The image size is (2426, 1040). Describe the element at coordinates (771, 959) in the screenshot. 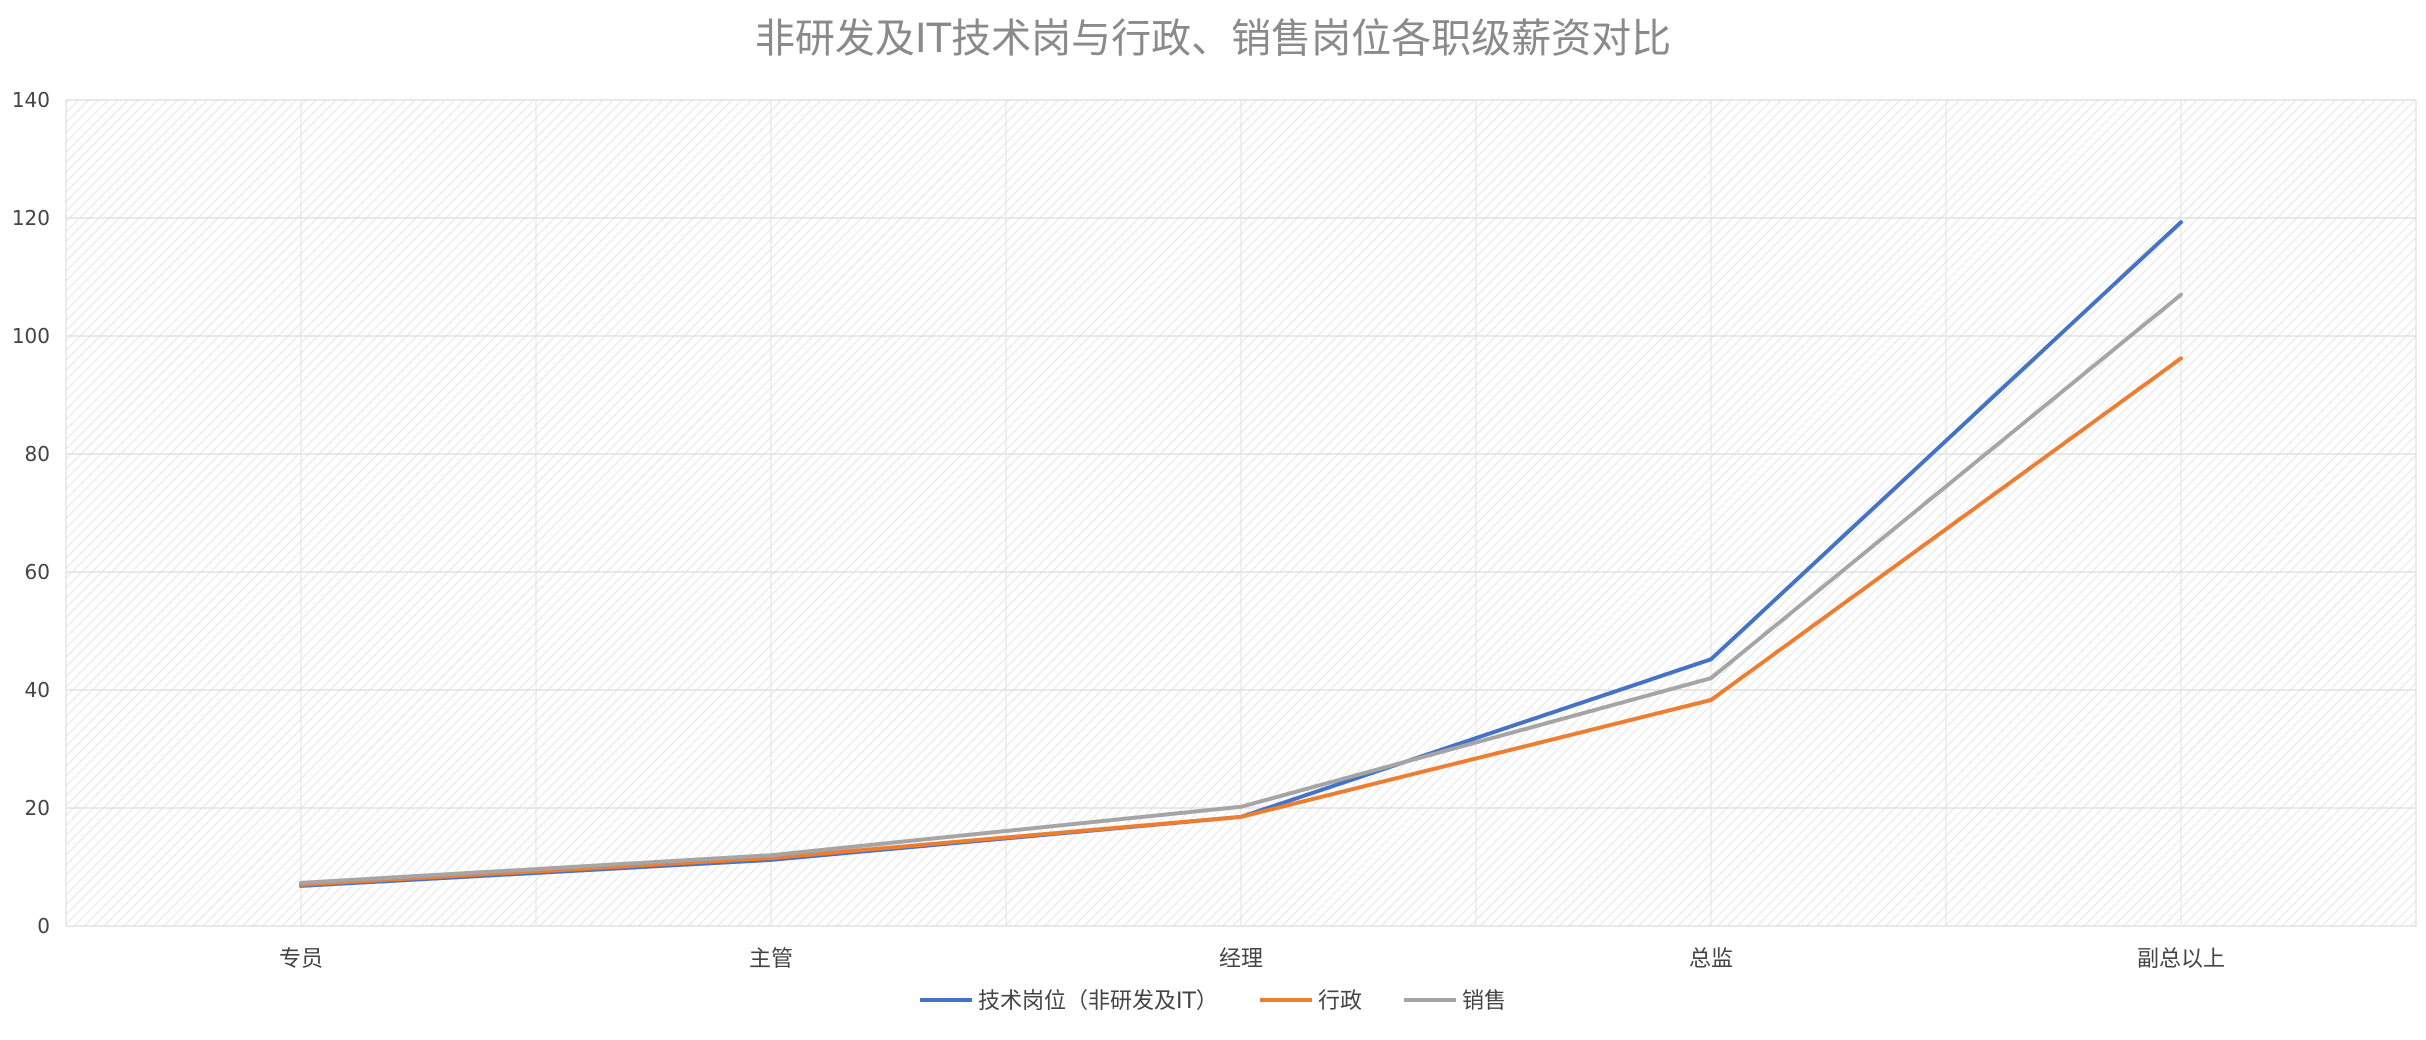

I see `x-tick-label: 主管` at that location.